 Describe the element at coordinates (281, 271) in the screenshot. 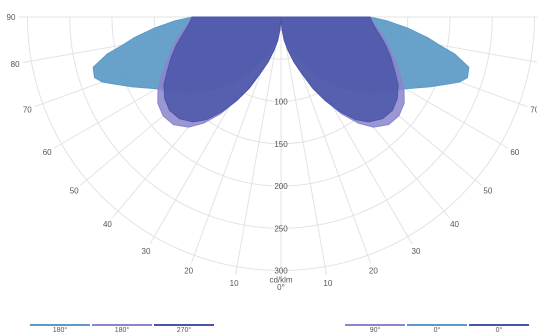

I see `radial-tick-label: 300` at that location.